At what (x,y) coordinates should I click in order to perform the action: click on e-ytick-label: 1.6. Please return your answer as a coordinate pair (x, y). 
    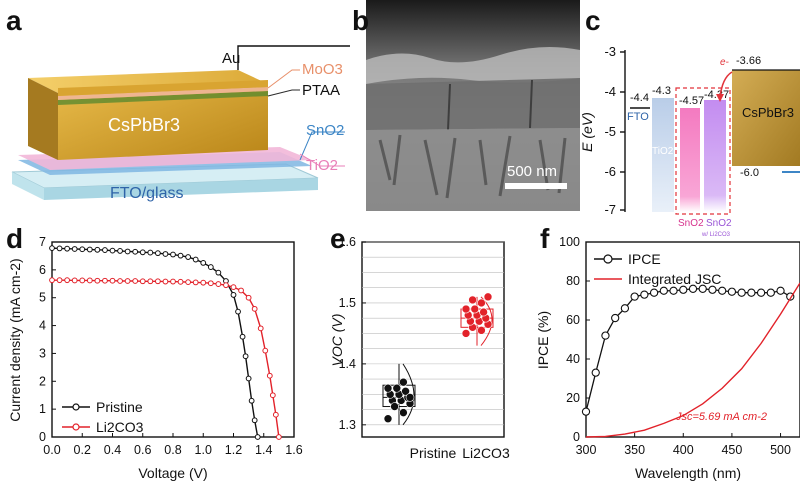
    Looking at the image, I should click on (347, 242).